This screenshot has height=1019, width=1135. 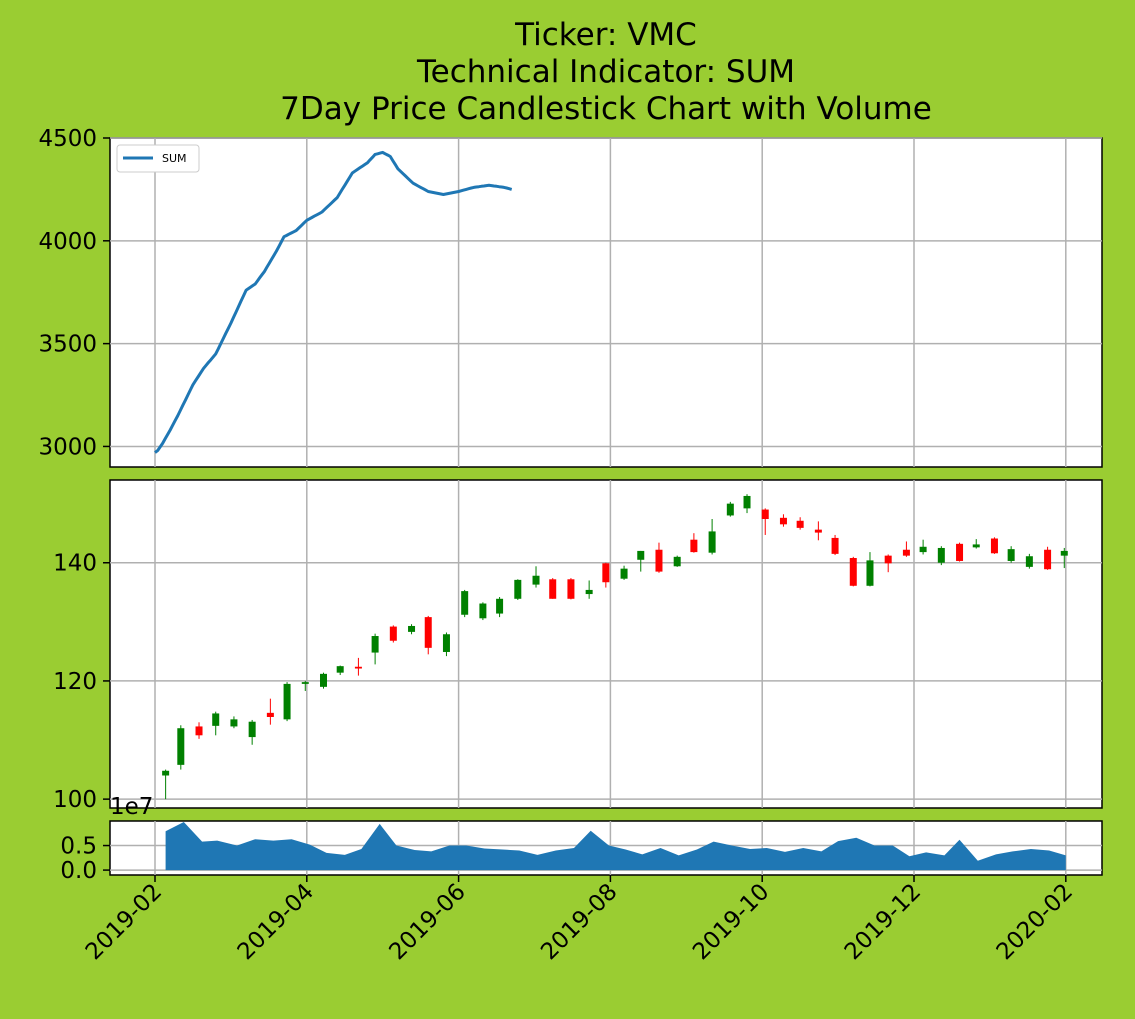 What do you see at coordinates (605, 72) in the screenshot?
I see `title-line: Technical Indicator: SUM` at bounding box center [605, 72].